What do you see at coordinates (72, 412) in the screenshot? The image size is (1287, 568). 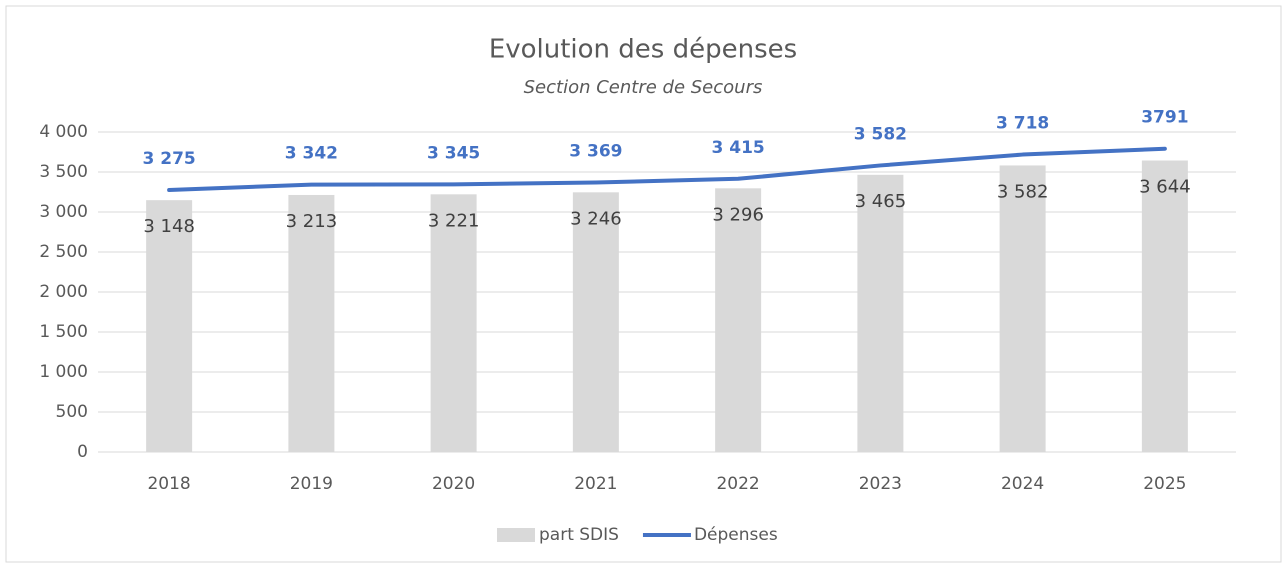 I see `y-tick-label: 500` at bounding box center [72, 412].